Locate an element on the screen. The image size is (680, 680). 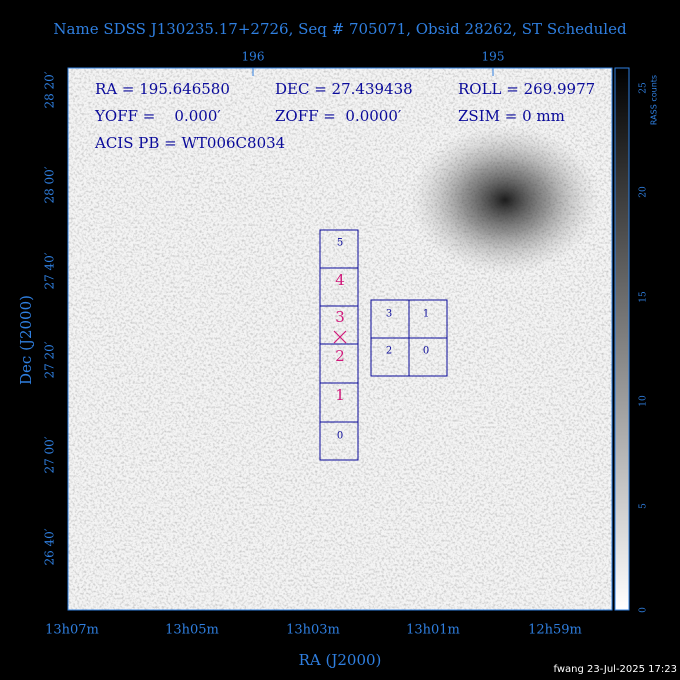
colorbar-tick-label: 10 is located at coordinates (644, 401).